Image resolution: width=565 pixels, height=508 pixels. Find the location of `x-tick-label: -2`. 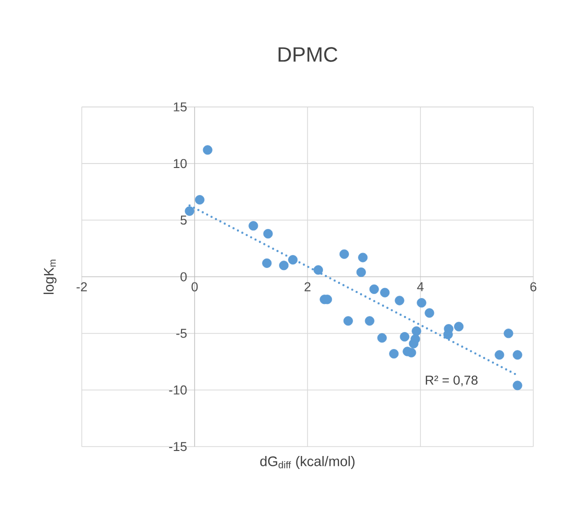

x-tick-label: -2 is located at coordinates (81, 287).